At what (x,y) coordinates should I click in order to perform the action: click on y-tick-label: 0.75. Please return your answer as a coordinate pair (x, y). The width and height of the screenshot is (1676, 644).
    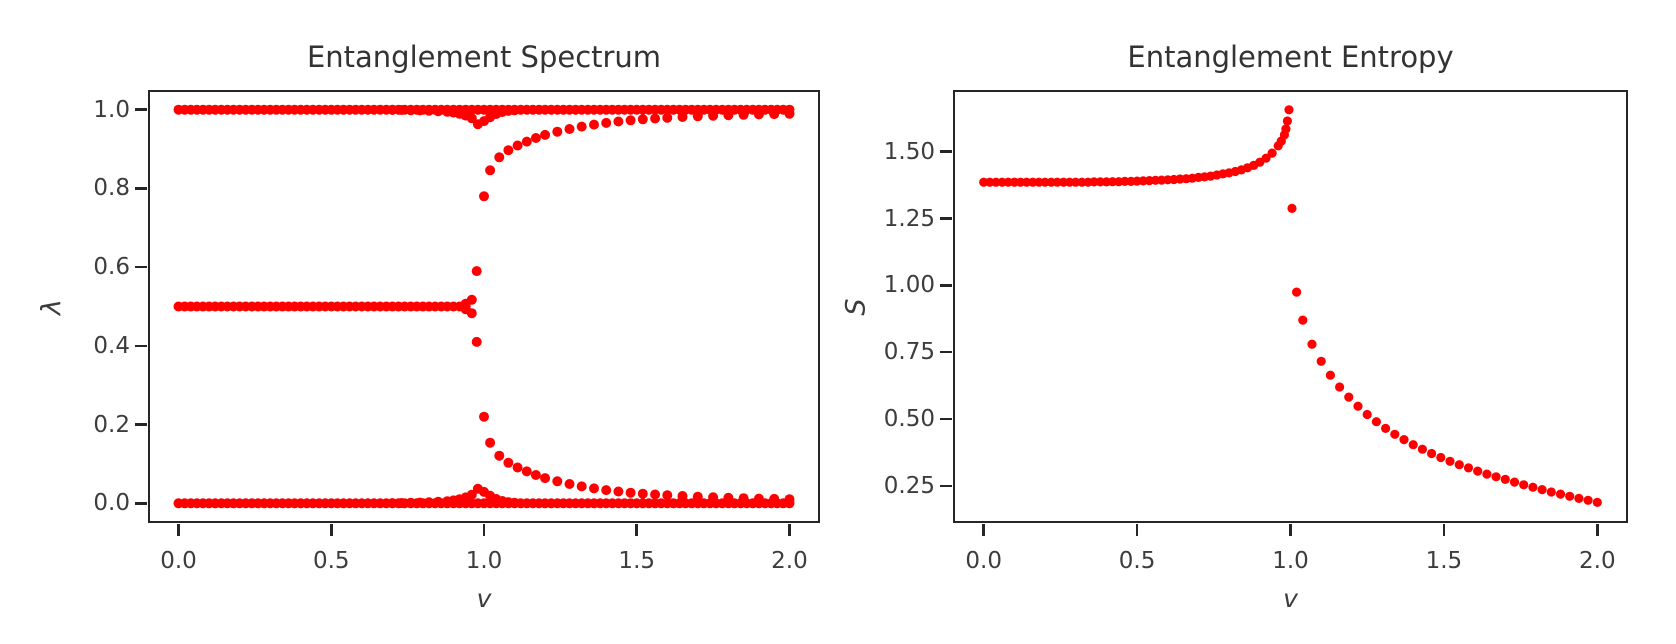
    Looking at the image, I should click on (909, 352).